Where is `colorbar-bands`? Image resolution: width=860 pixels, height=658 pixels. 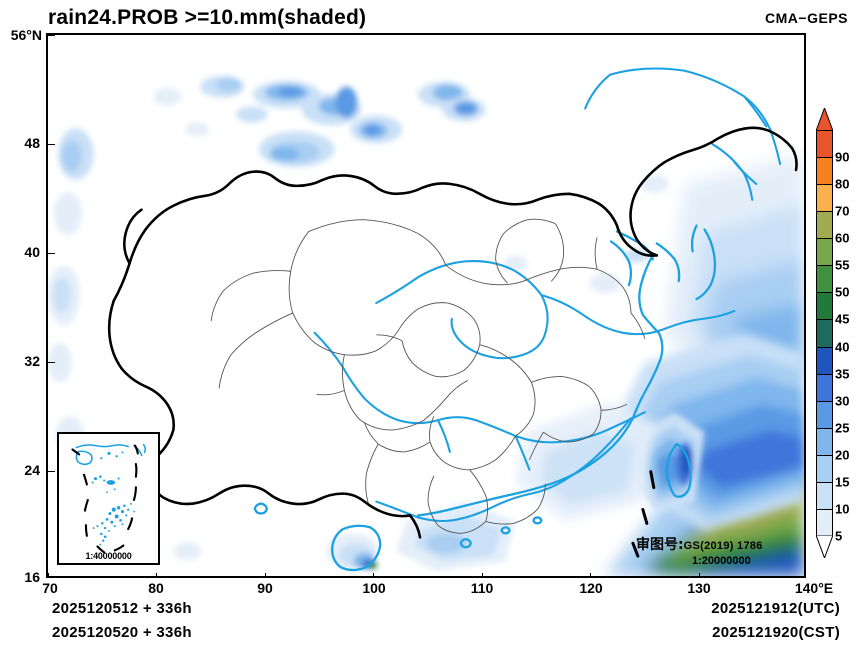
colorbar-bands is located at coordinates (824, 333).